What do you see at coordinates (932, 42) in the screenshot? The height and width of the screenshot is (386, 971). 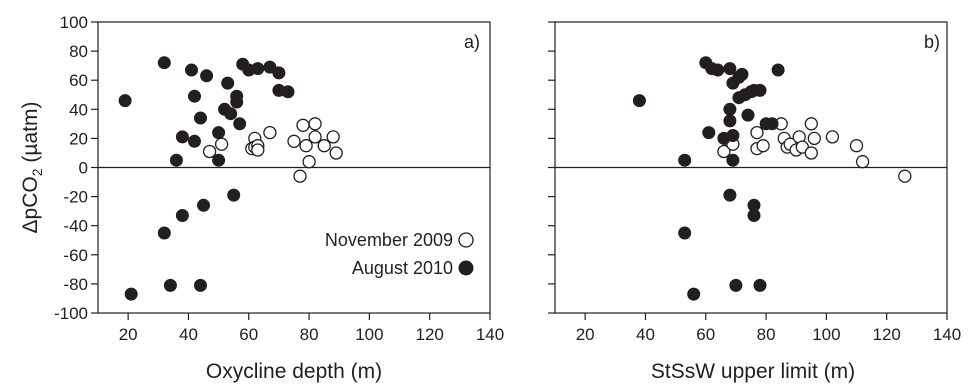 I see `panel-b-tag: b)` at bounding box center [932, 42].